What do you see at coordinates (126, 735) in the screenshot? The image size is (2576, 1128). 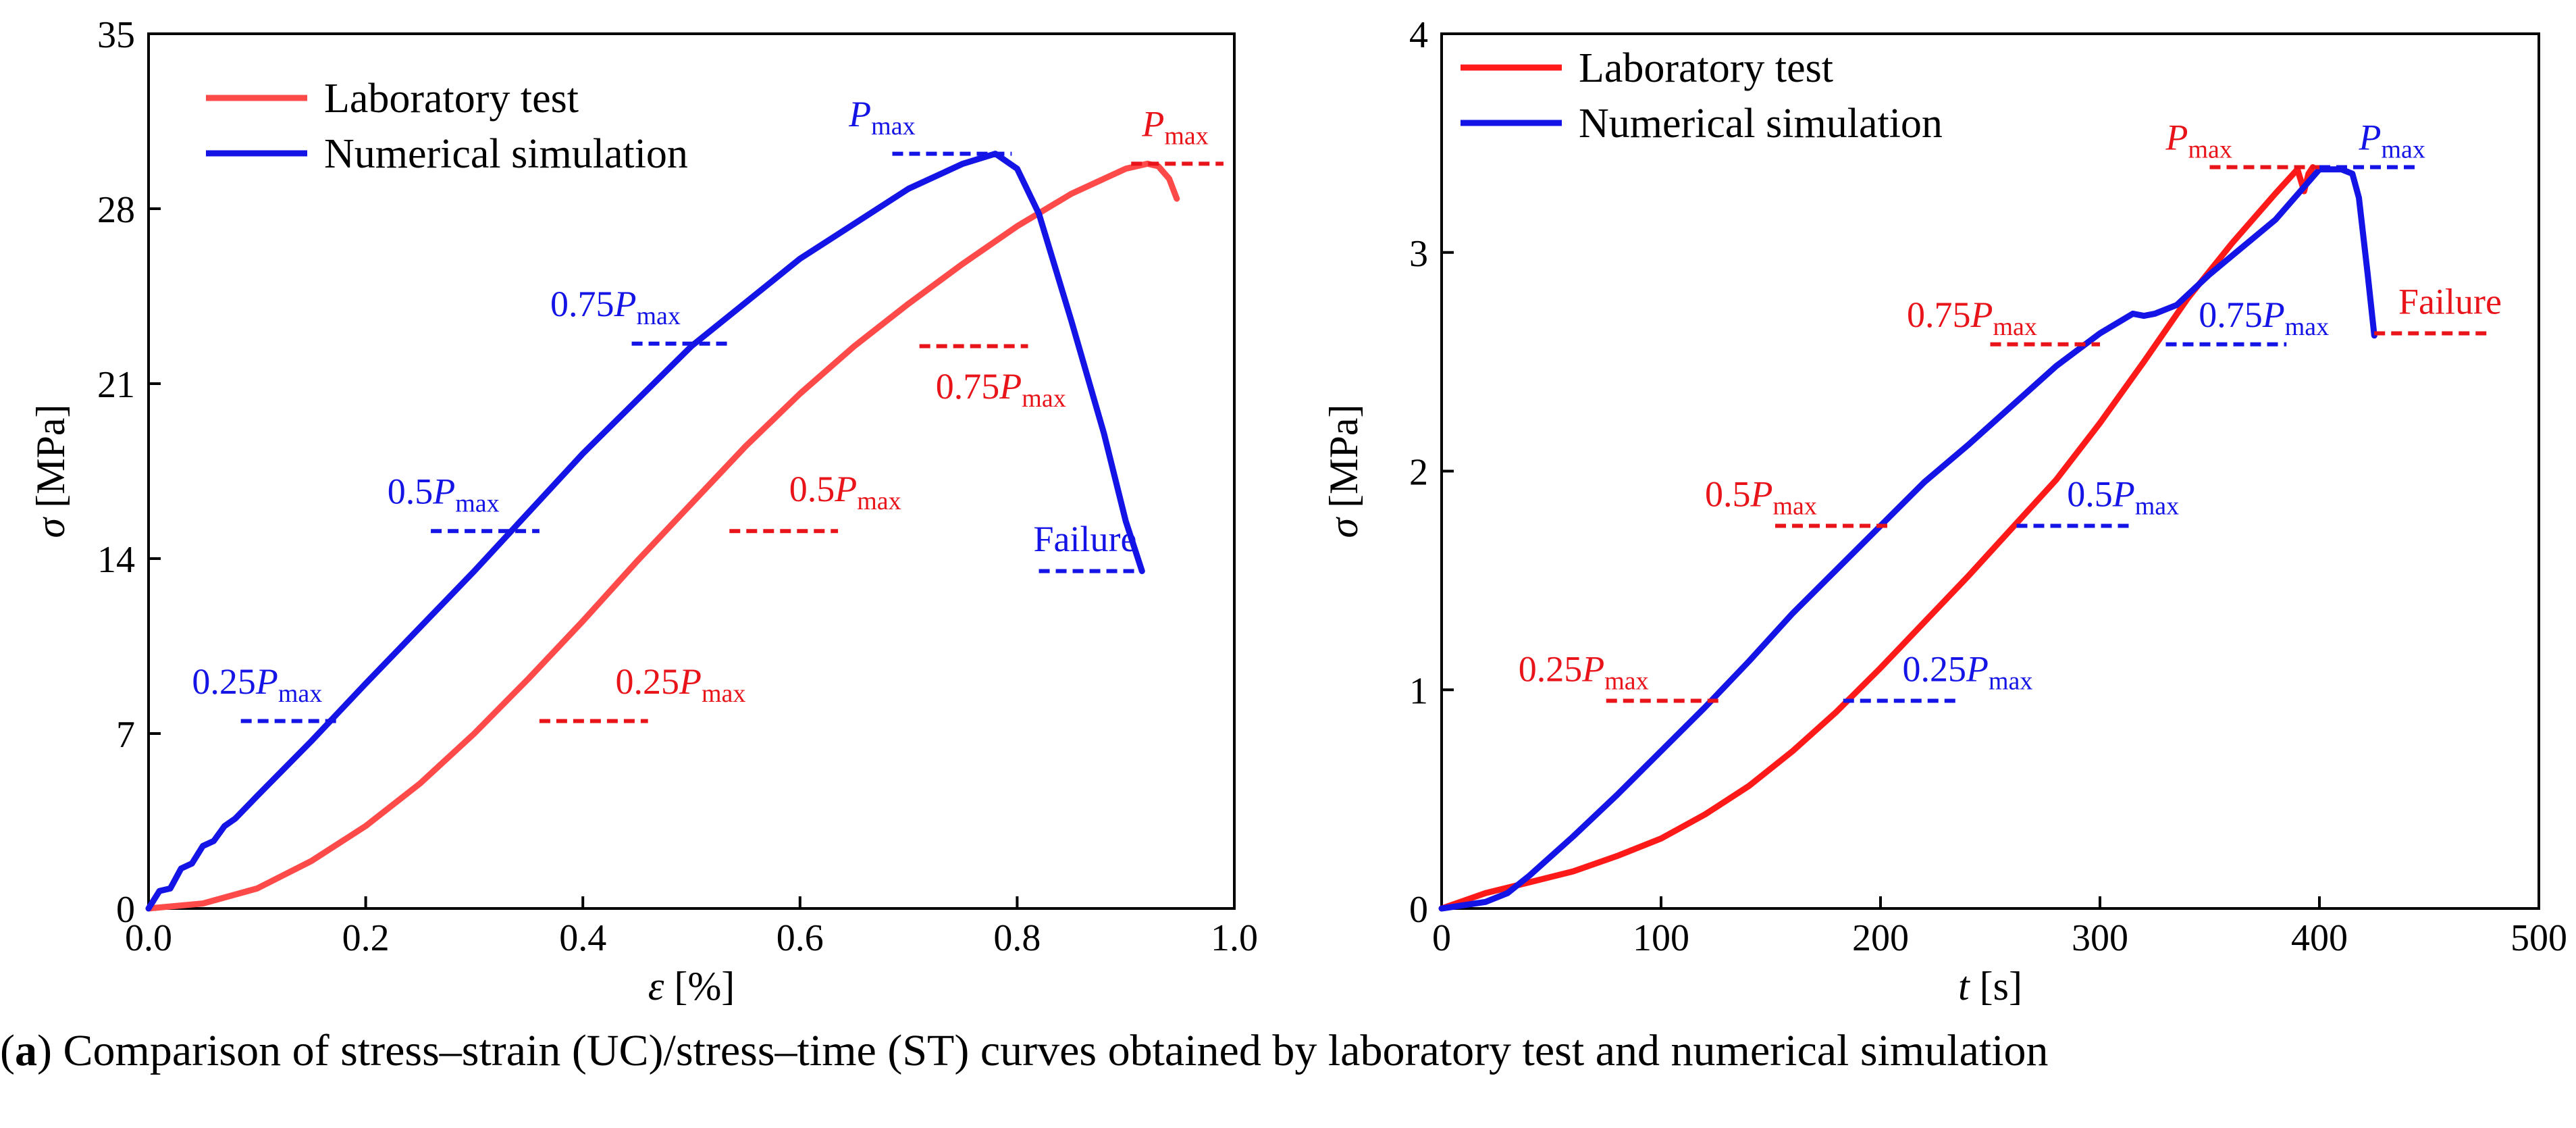 I see `y-tick-label: 7` at bounding box center [126, 735].